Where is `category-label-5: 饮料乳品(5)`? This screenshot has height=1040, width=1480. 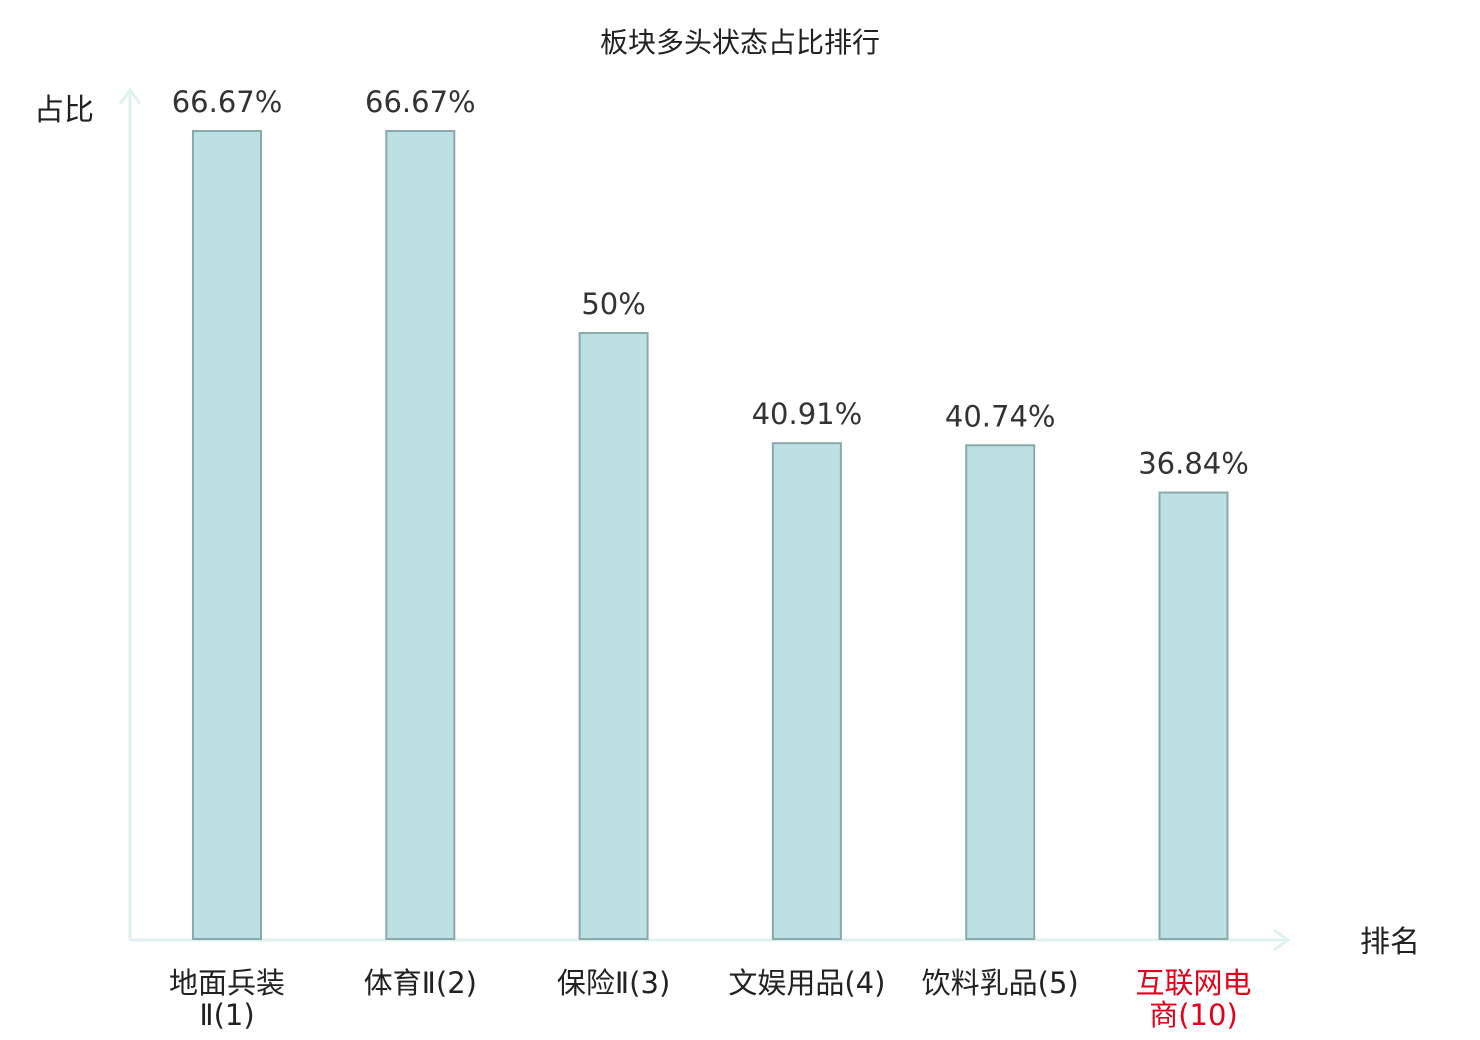
category-label-5: 饮料乳品(5) is located at coordinates (1000, 983).